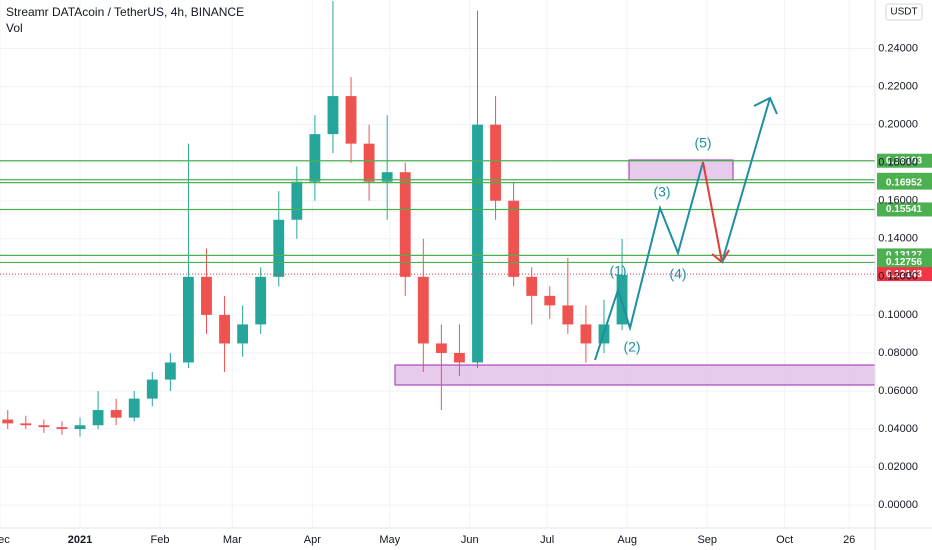 The height and width of the screenshot is (550, 932). Describe the element at coordinates (5, 540) in the screenshot. I see `x-tick-label: Dec` at that location.